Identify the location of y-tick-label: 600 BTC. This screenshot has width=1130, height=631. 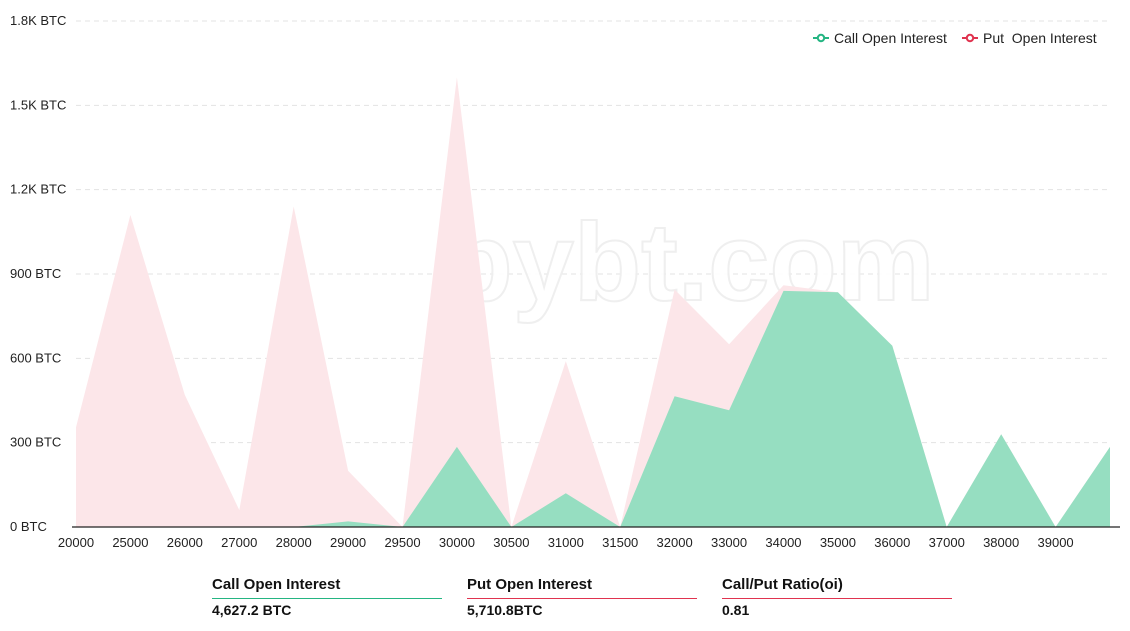
(35, 357).